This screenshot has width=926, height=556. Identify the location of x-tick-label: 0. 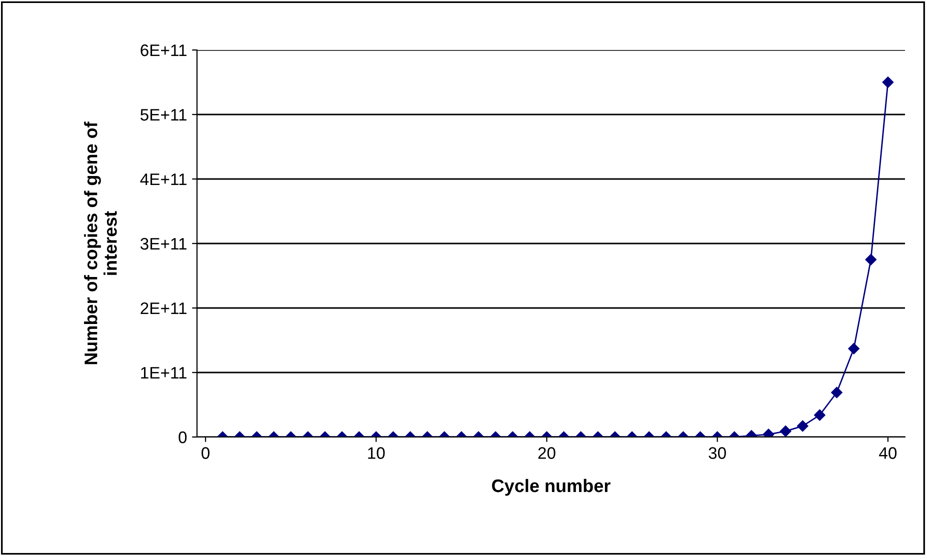
(206, 453).